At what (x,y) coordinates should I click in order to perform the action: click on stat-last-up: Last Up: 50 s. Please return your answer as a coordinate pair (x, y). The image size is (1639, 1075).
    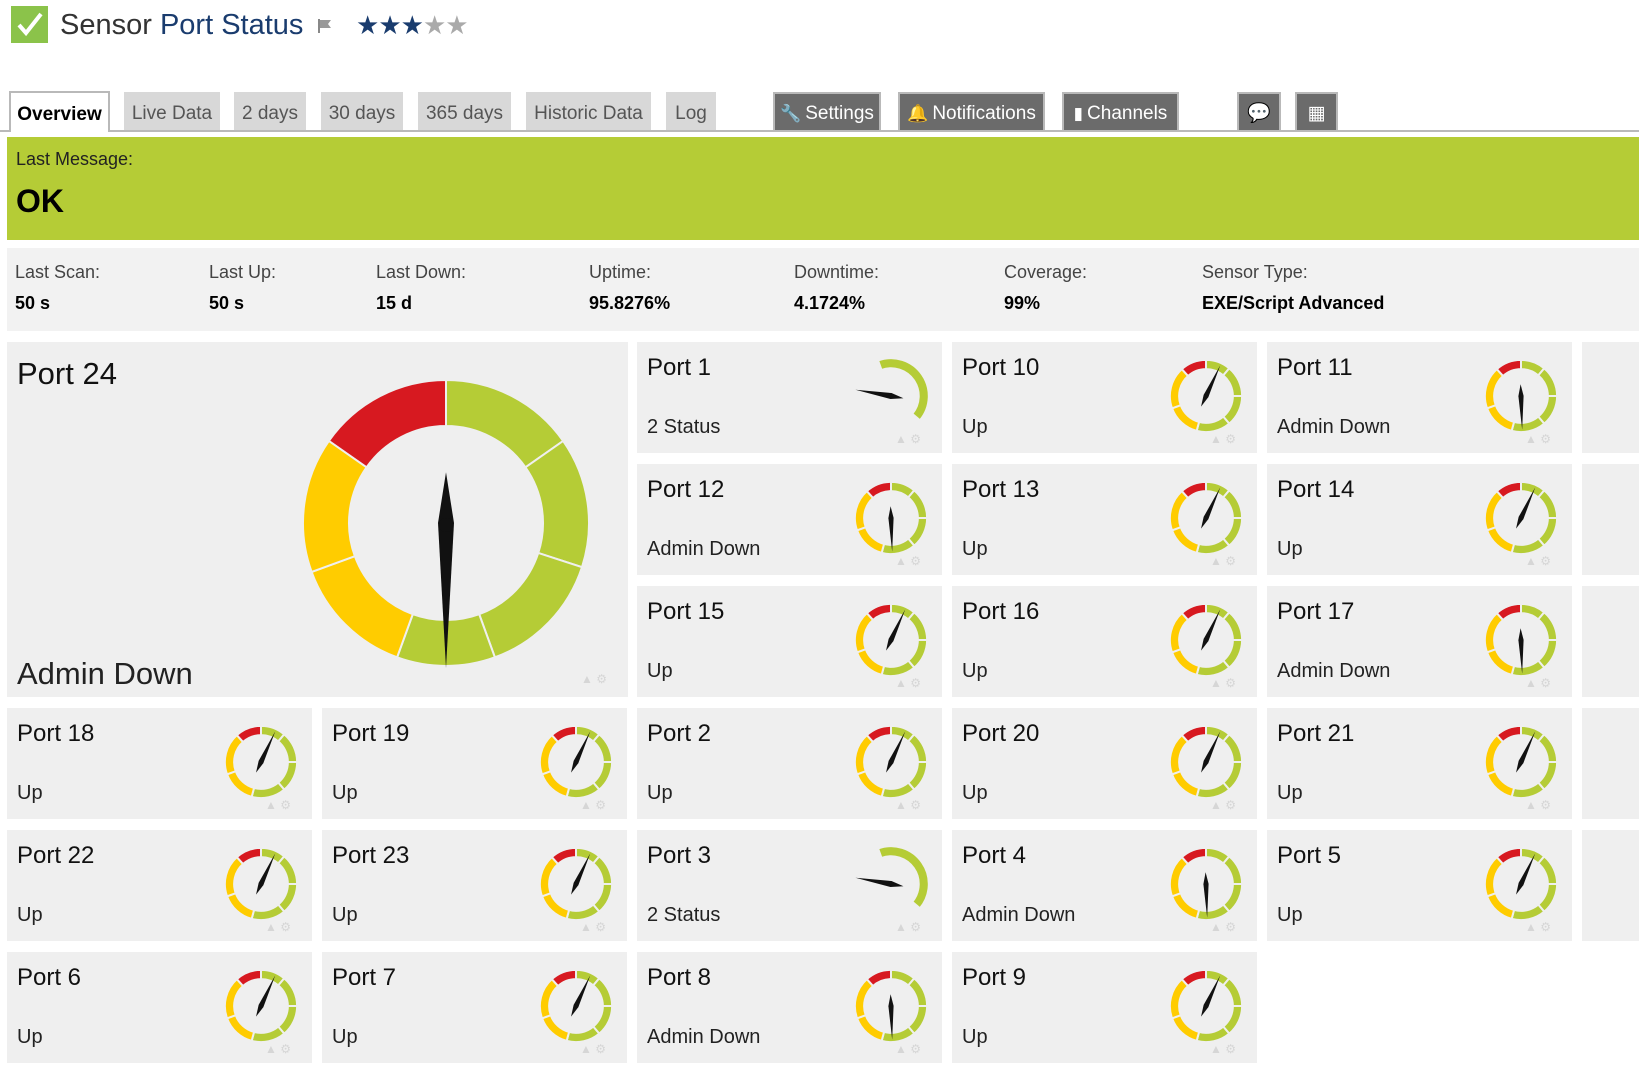
    Looking at the image, I should click on (242, 288).